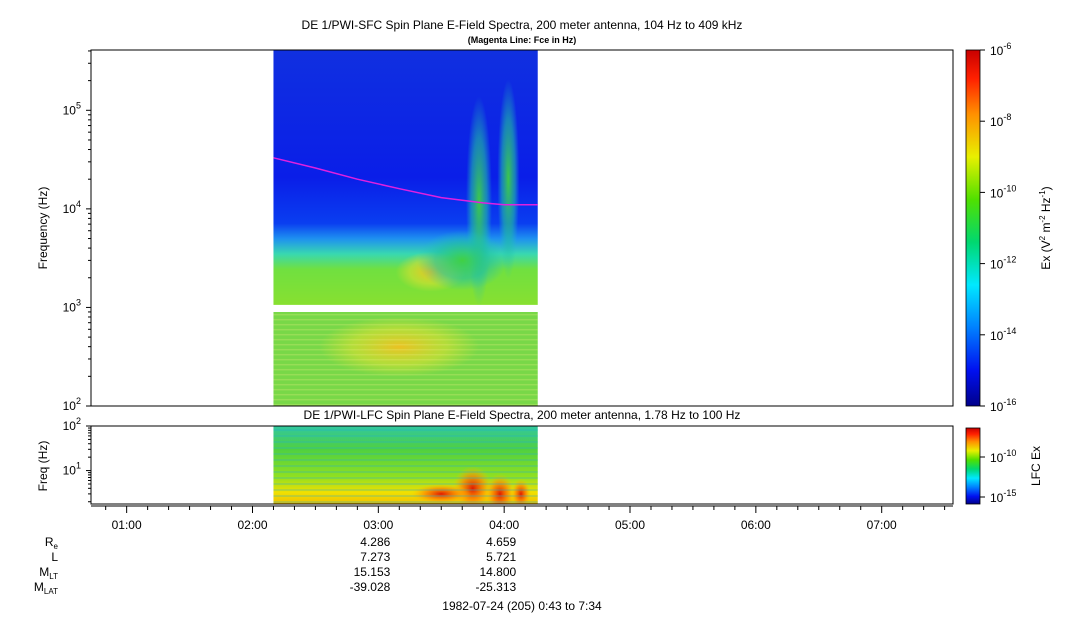 Image resolution: width=1083 pixels, height=625 pixels. Describe the element at coordinates (998, 476) in the screenshot. I see `lfc-colorbar-ticks: 10-10 10-15` at that location.